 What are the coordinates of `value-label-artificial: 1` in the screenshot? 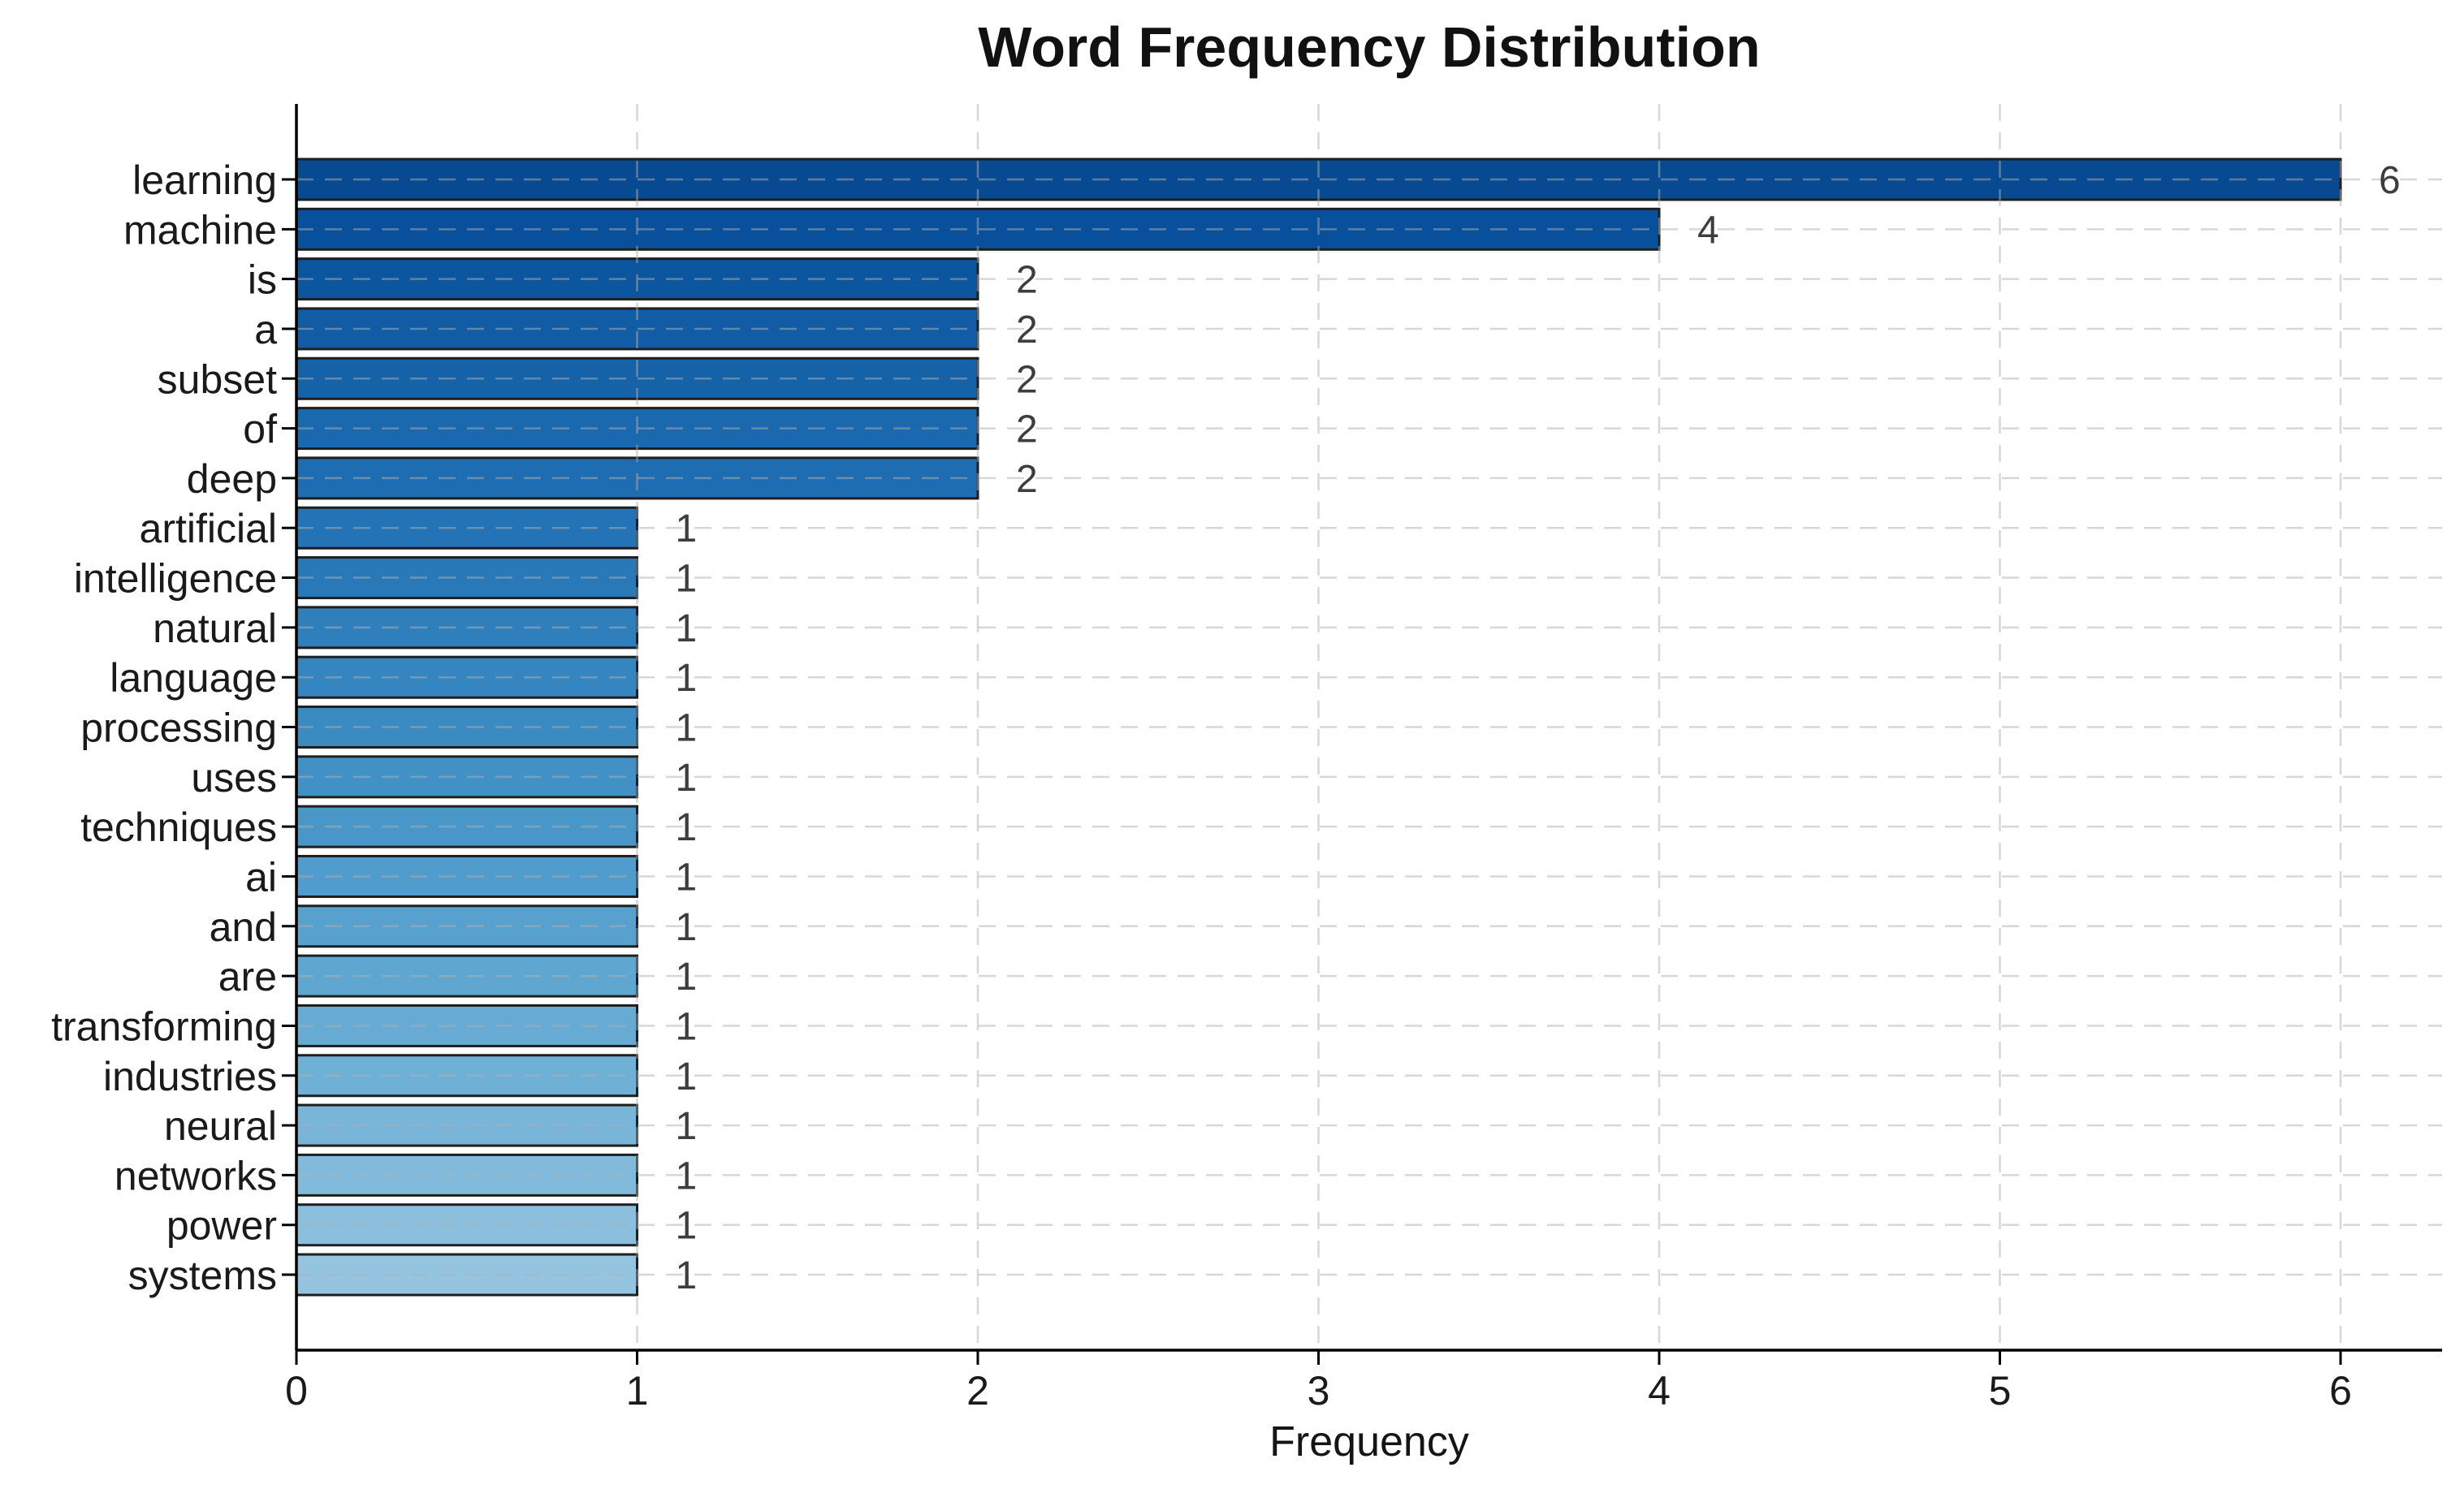 It's located at (687, 528).